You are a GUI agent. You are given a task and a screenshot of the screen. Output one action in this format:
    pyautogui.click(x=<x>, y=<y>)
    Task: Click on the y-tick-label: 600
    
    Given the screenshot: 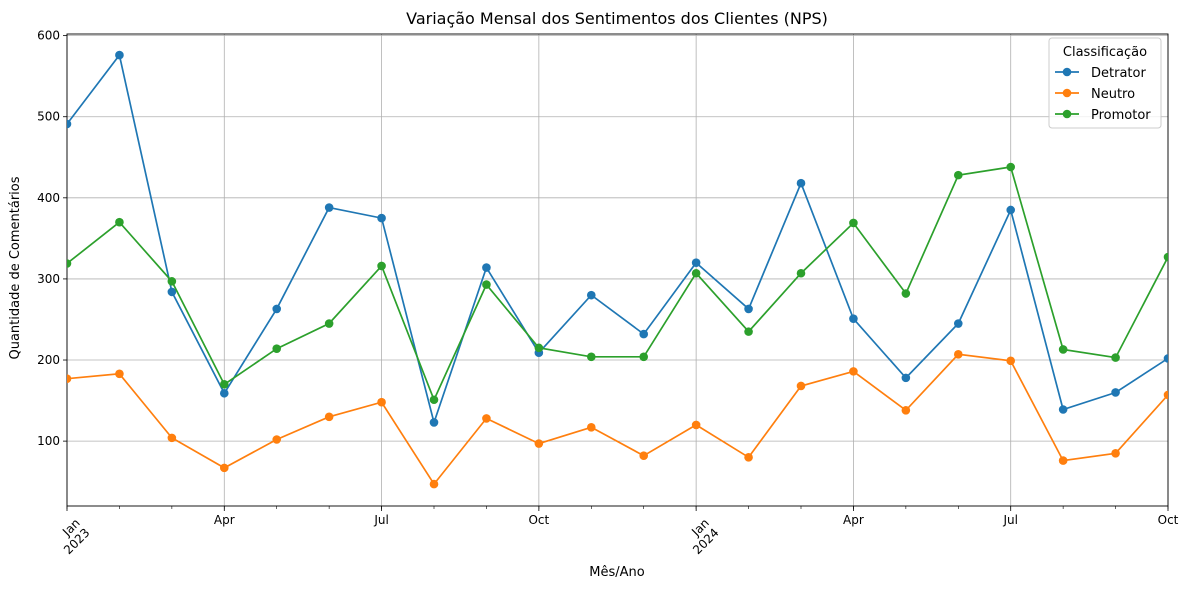 What is the action you would take?
    pyautogui.click(x=48, y=36)
    